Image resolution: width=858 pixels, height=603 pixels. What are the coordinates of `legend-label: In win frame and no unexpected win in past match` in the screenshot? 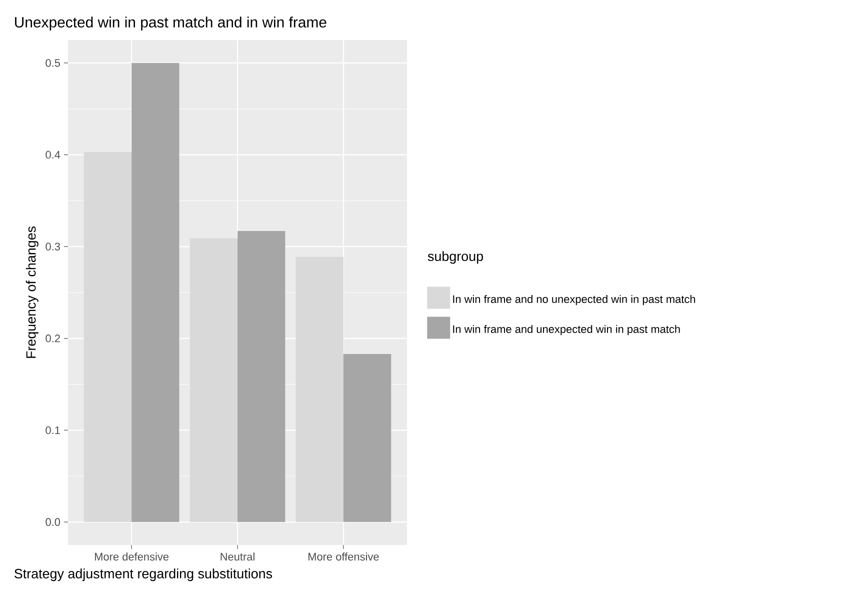 It's located at (574, 300).